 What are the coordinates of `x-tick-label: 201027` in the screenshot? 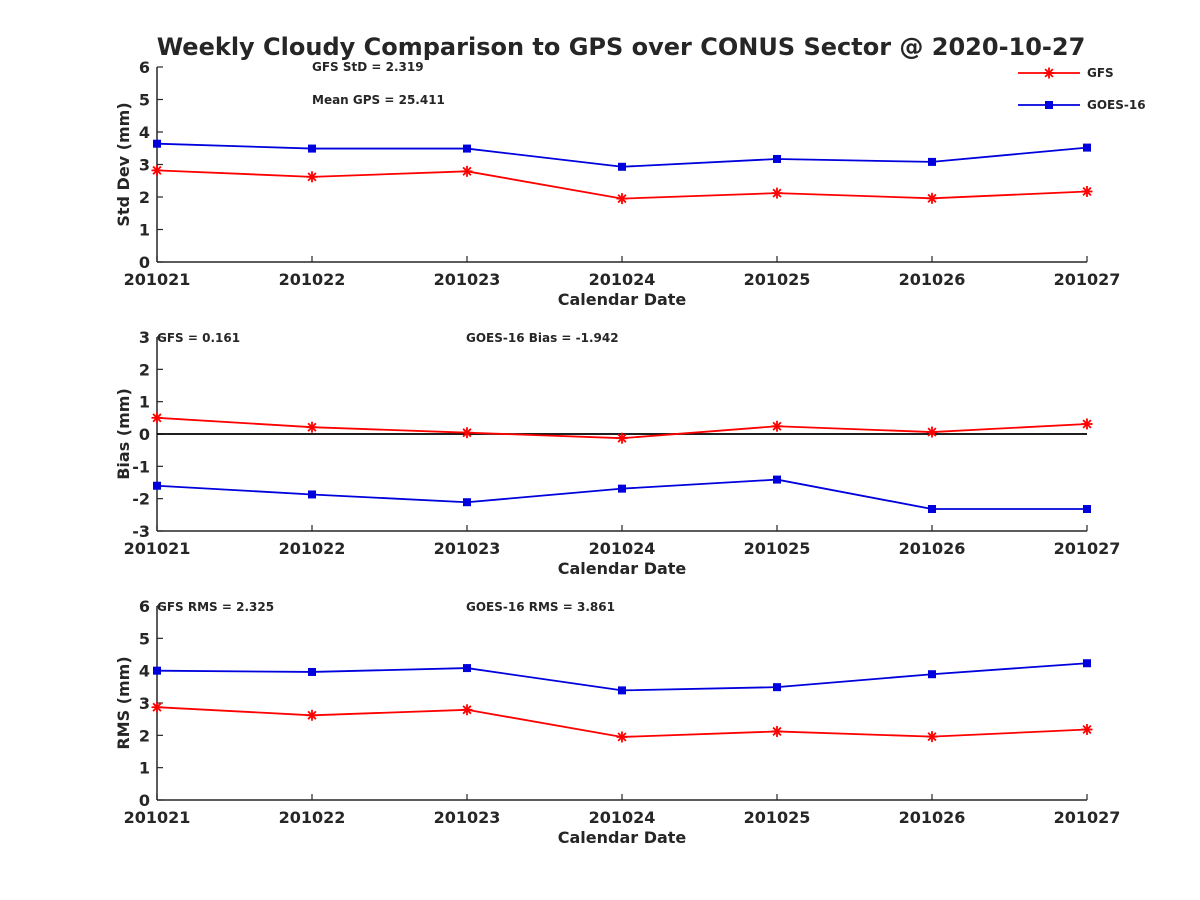 It's located at (1087, 548).